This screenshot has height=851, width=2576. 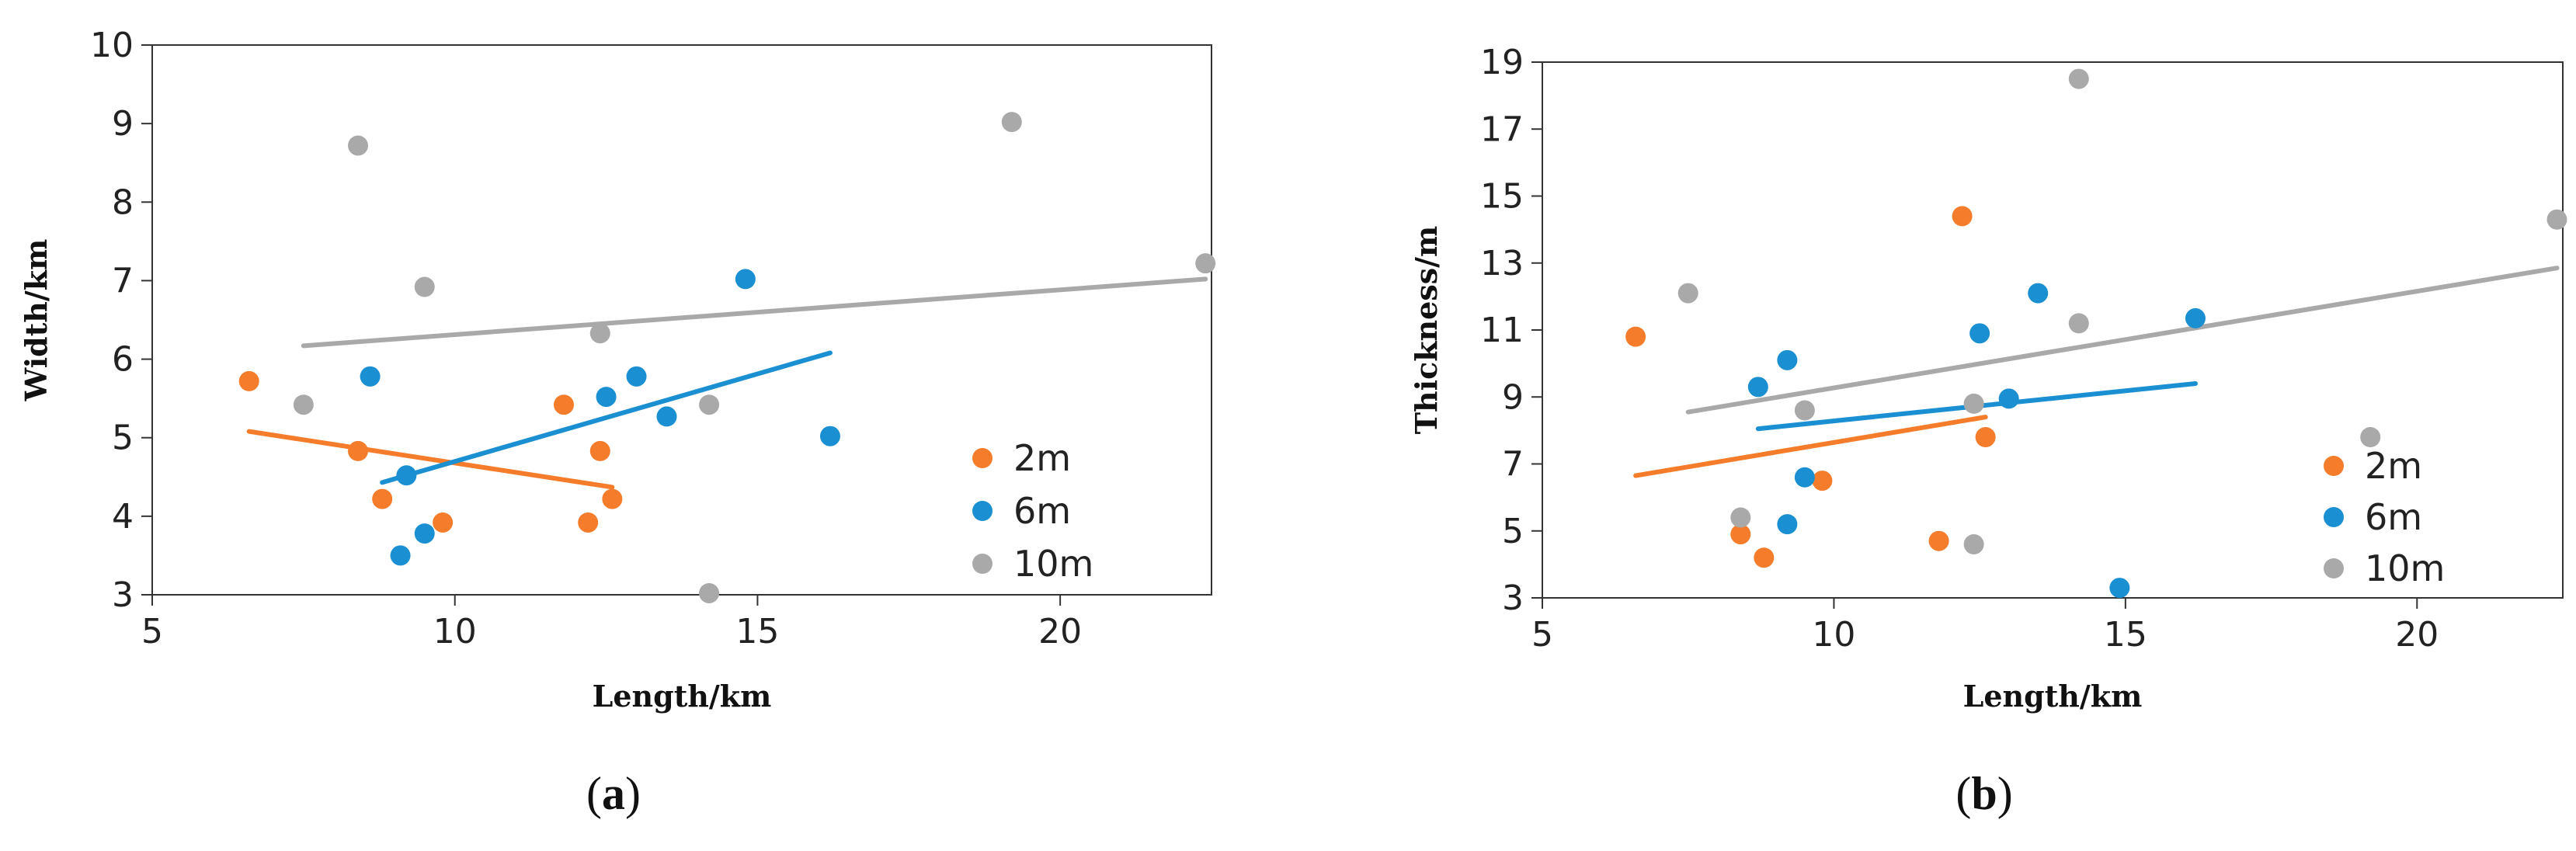 What do you see at coordinates (123, 517) in the screenshot?
I see `y-tick-label: 4` at bounding box center [123, 517].